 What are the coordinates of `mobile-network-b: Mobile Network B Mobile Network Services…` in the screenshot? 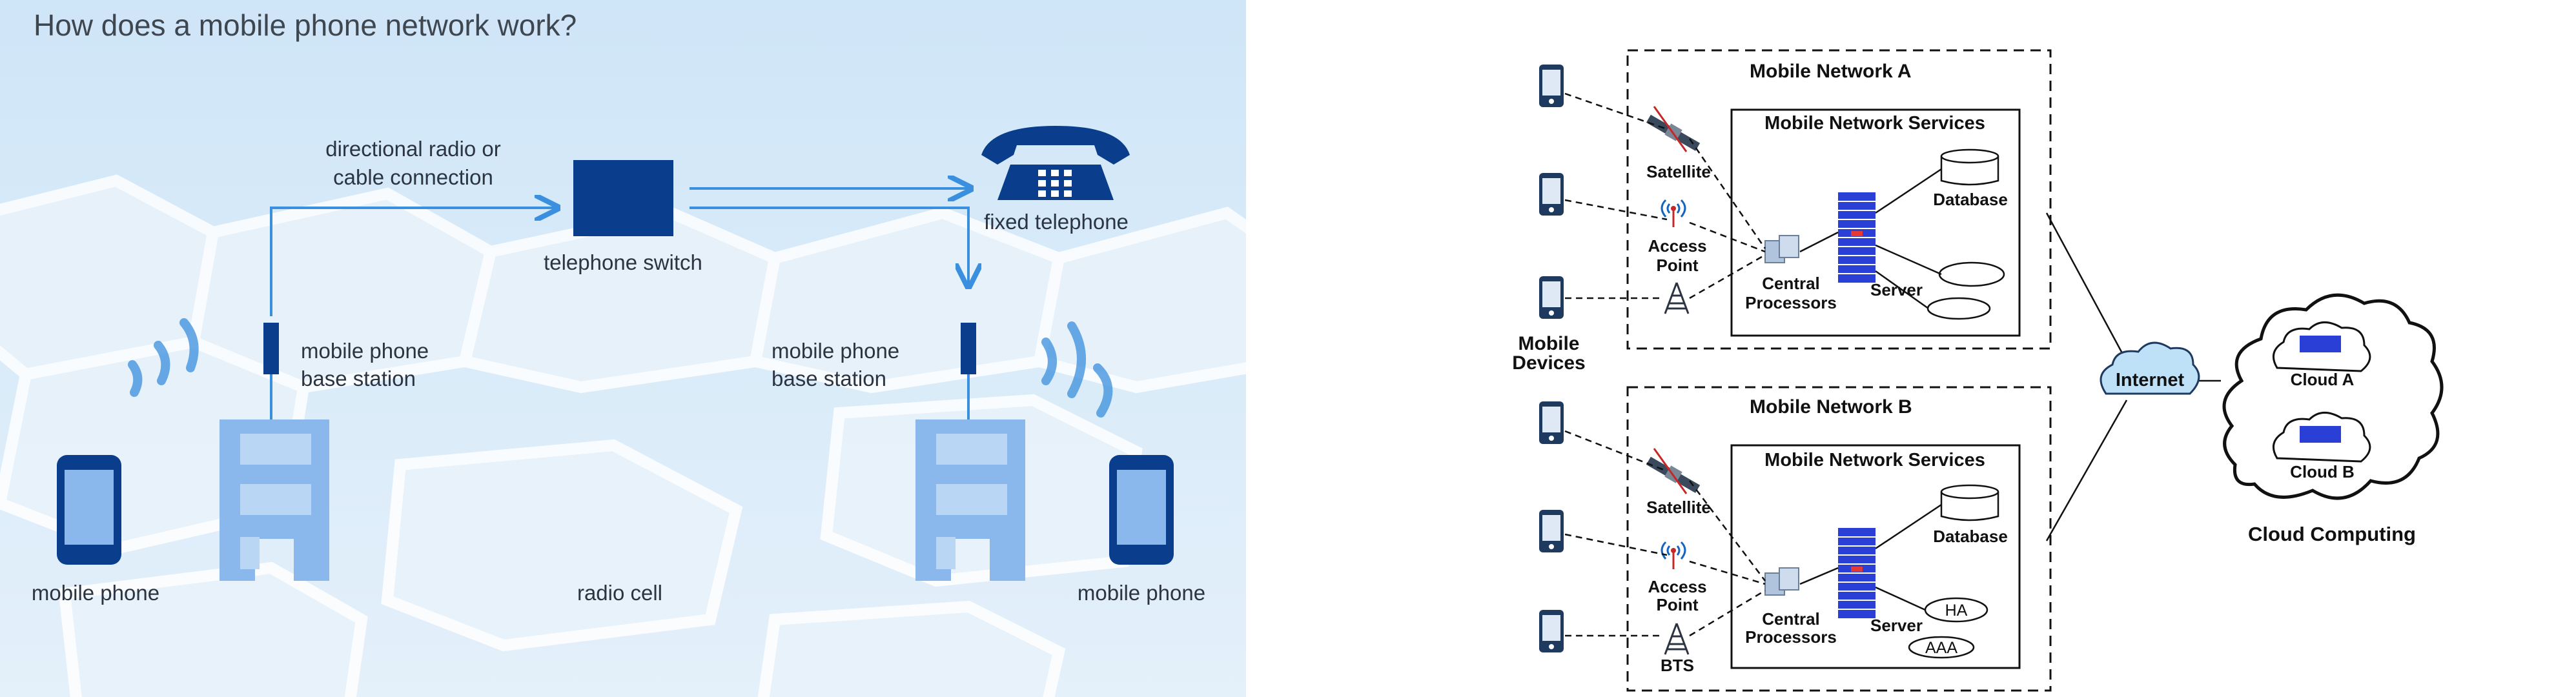 It's located at (1839, 539).